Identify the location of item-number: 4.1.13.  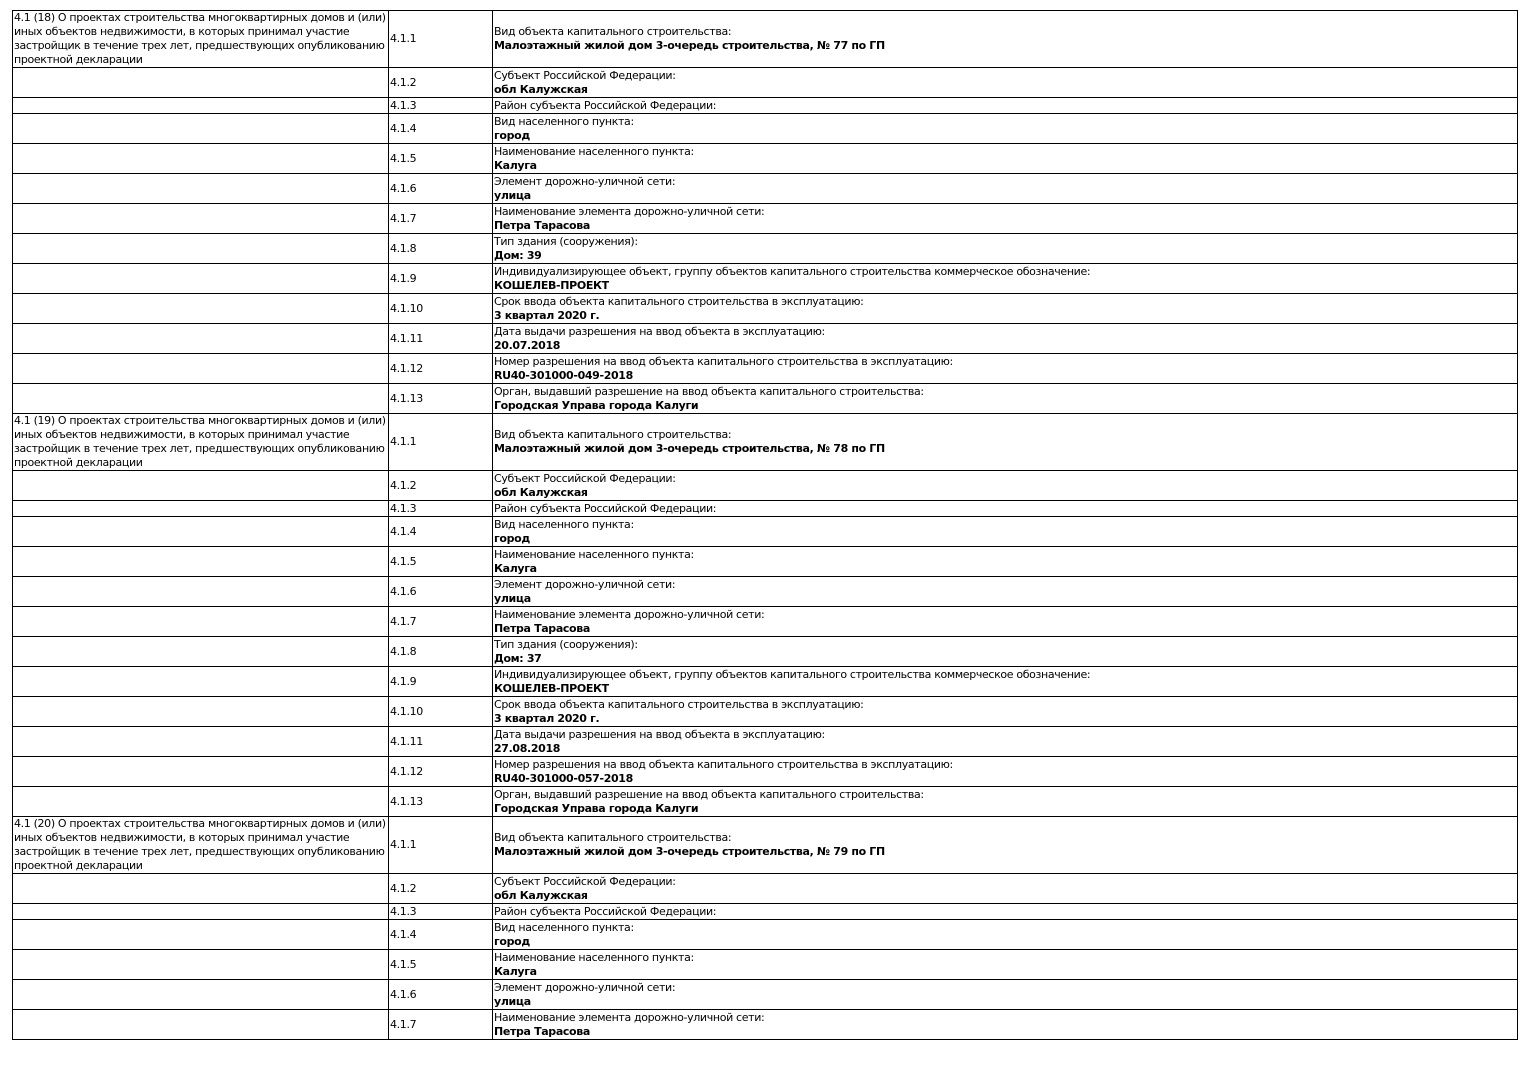
(440, 801).